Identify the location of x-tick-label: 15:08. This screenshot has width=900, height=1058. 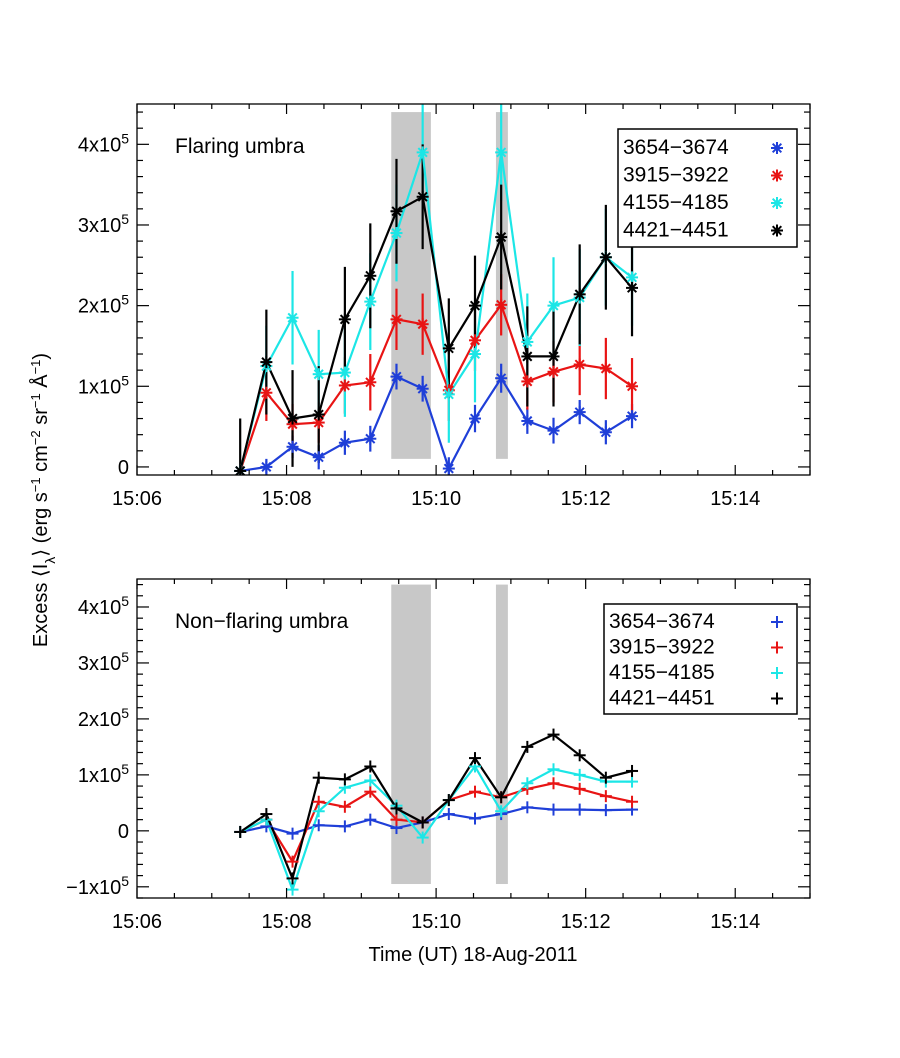
(287, 922).